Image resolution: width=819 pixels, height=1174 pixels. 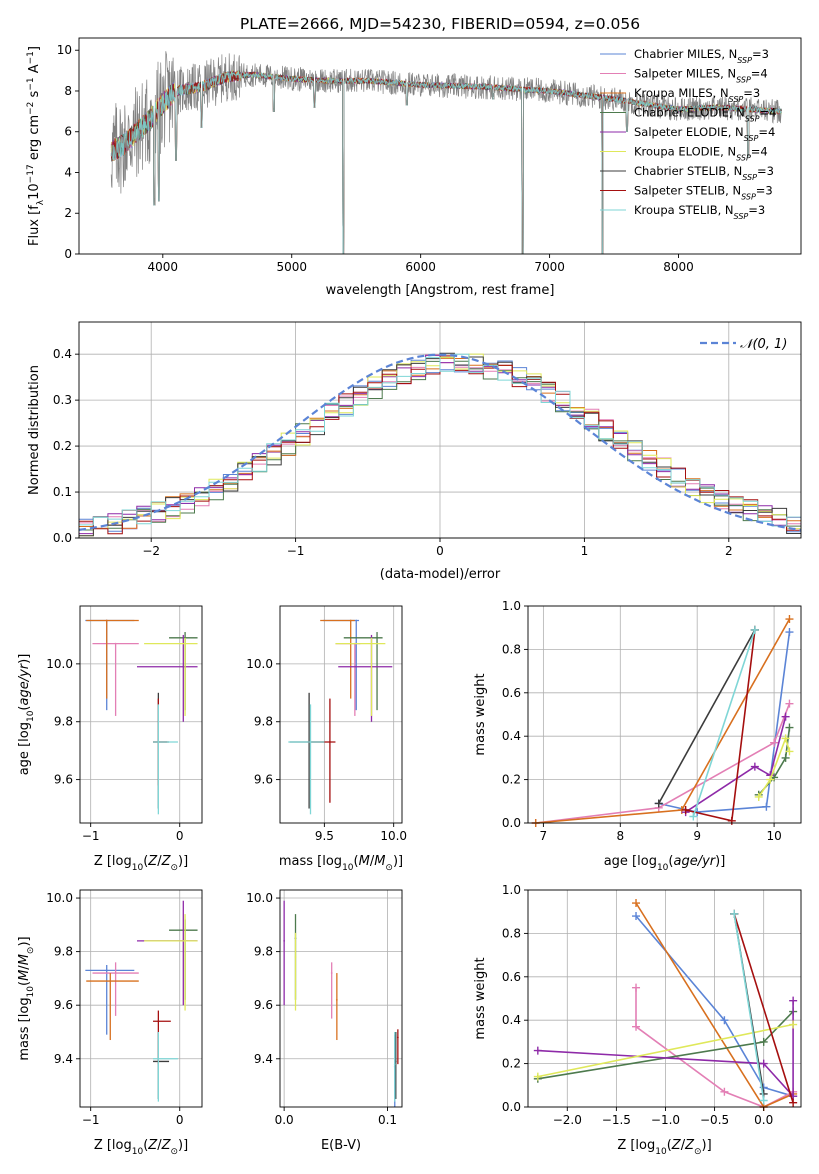 I want to click on legend-name: Salpeter ELODIE, N, so click(x=689, y=132).